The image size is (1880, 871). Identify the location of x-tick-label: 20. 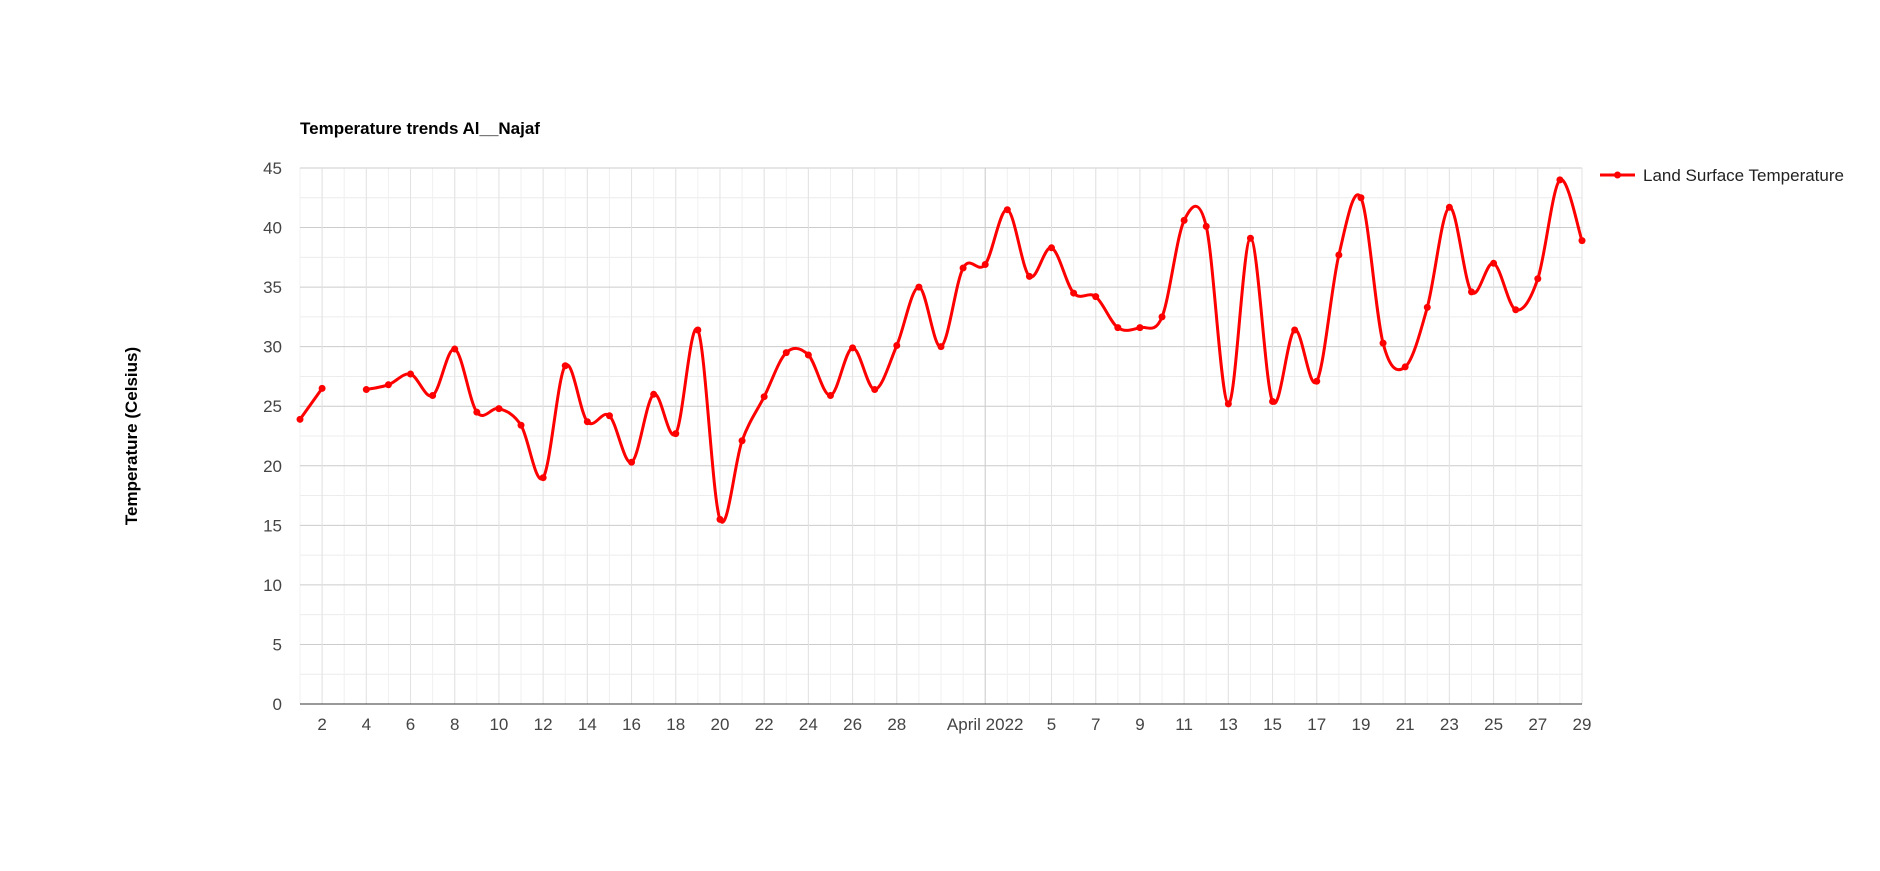
(720, 724).